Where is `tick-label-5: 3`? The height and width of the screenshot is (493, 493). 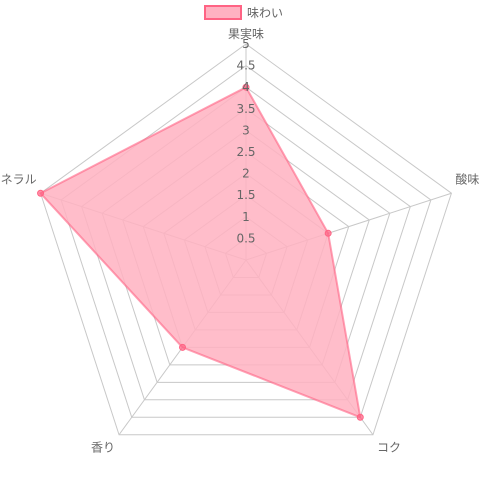 tick-label-5: 3 is located at coordinates (246, 130).